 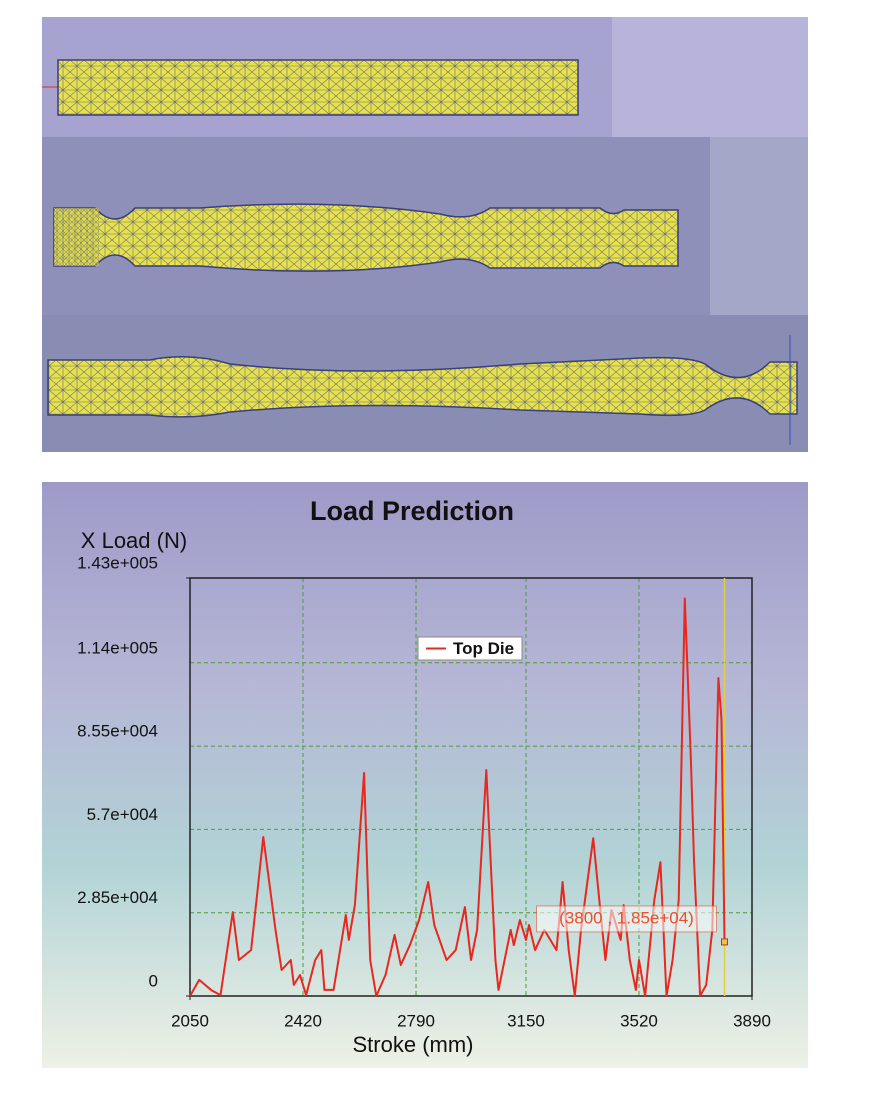 I want to click on y-tick-label: 1.14e+005, so click(x=117, y=647).